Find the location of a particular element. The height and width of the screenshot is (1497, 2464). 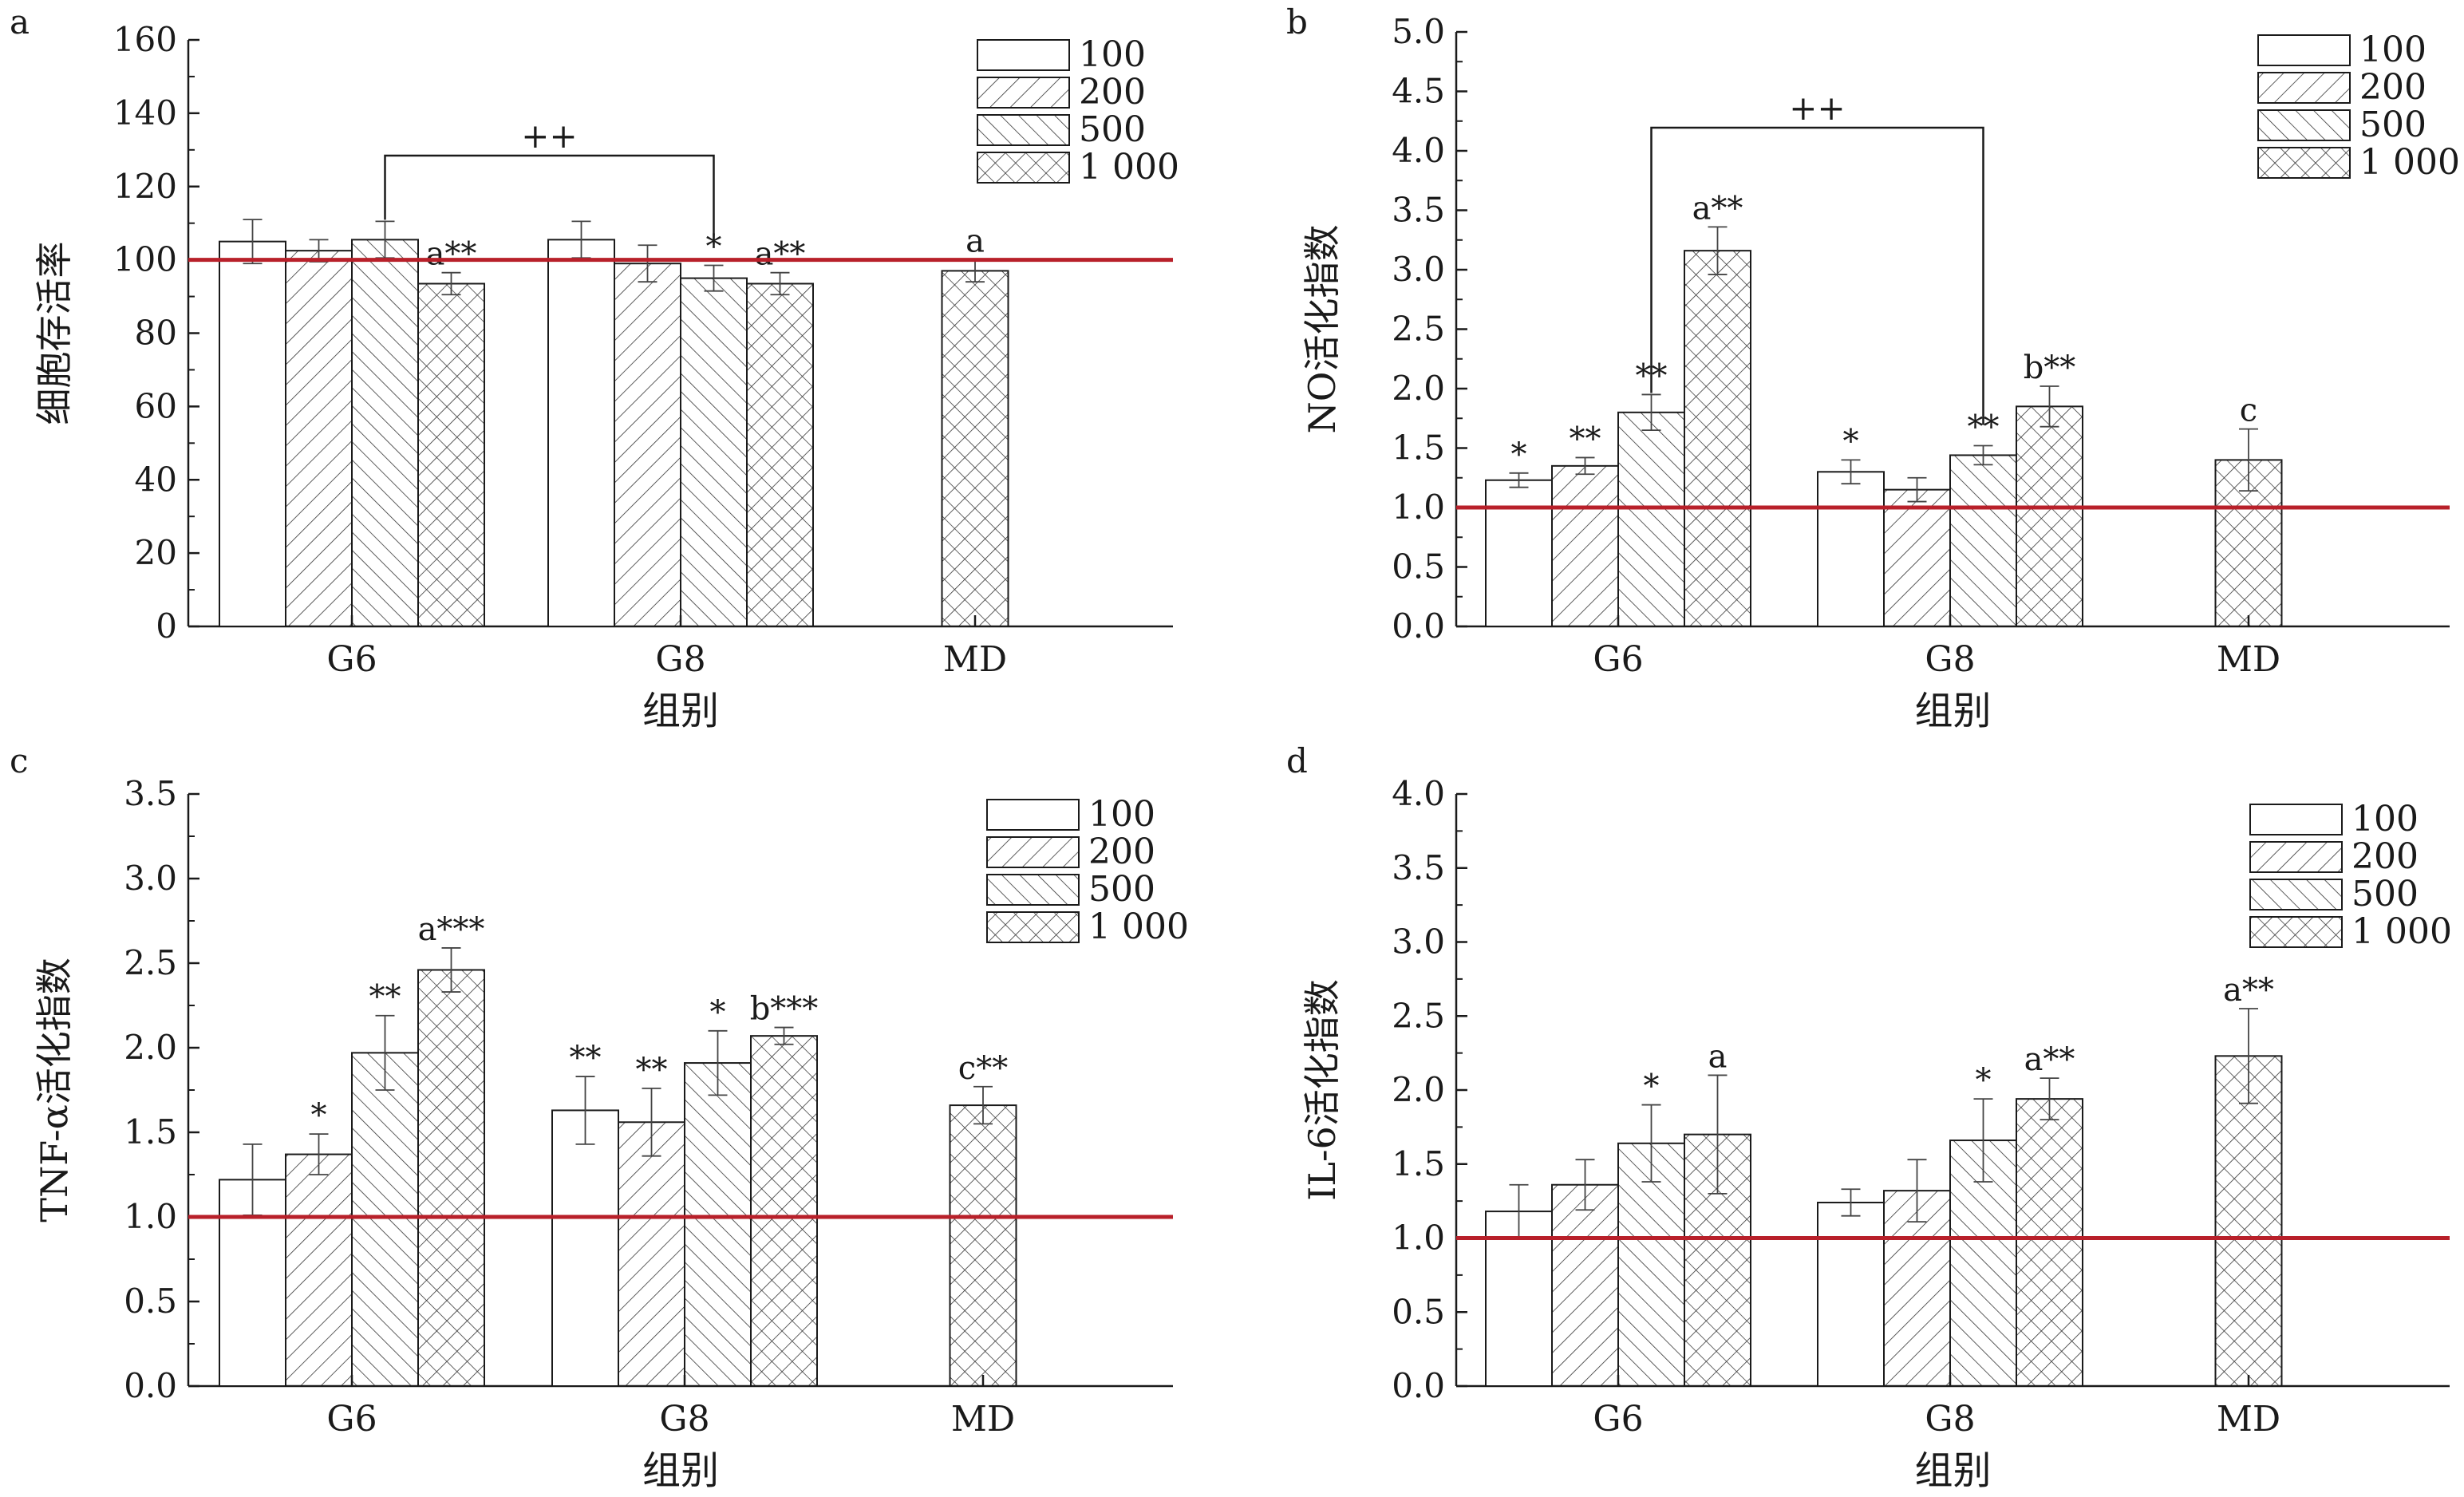

y-tick-label: 2.0 is located at coordinates (150, 1047).